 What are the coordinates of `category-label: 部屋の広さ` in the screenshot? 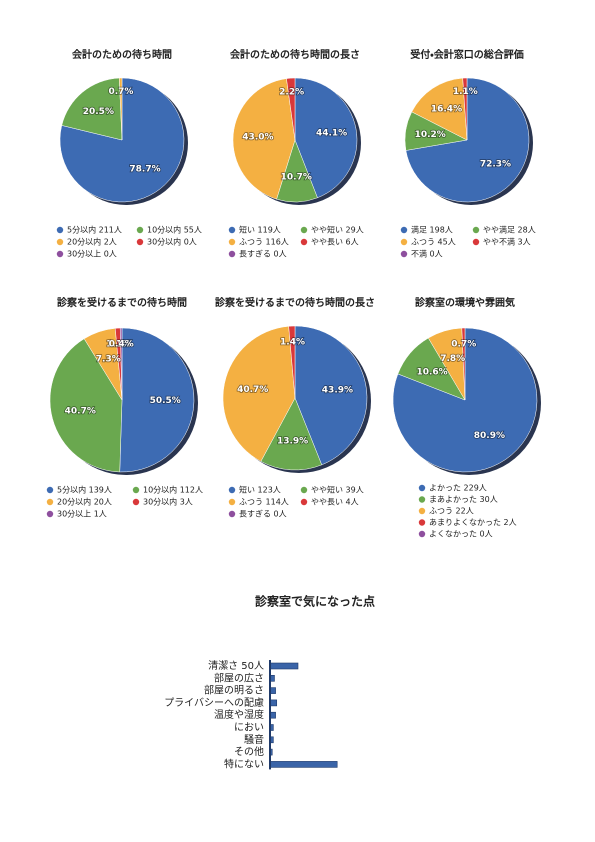 It's located at (239, 678).